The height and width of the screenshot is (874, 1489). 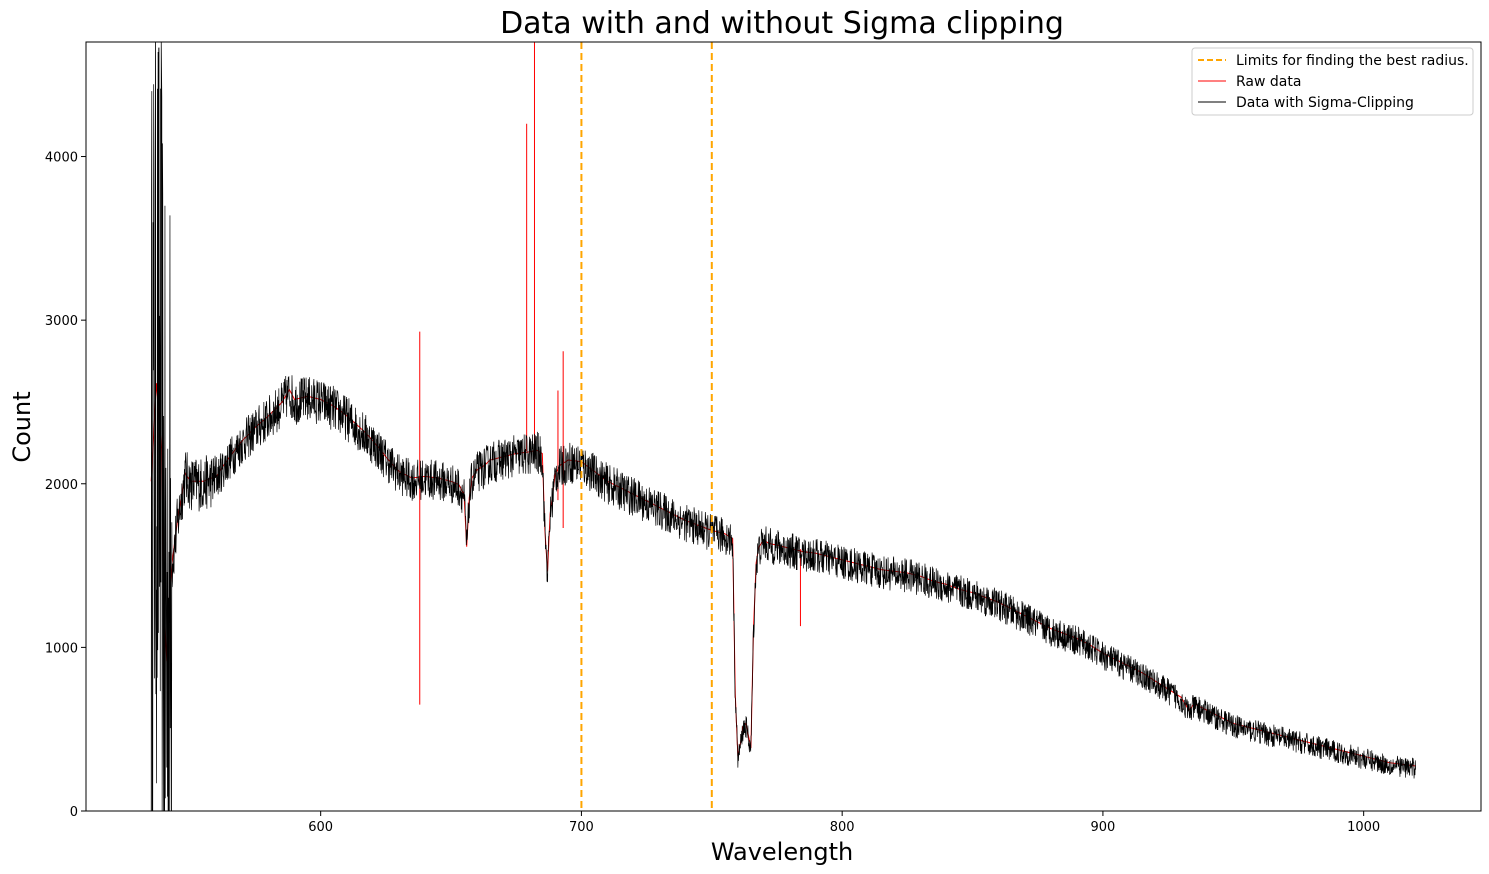 What do you see at coordinates (1325, 103) in the screenshot?
I see `legend-label-clipped: Data with Sigma-Clipping` at bounding box center [1325, 103].